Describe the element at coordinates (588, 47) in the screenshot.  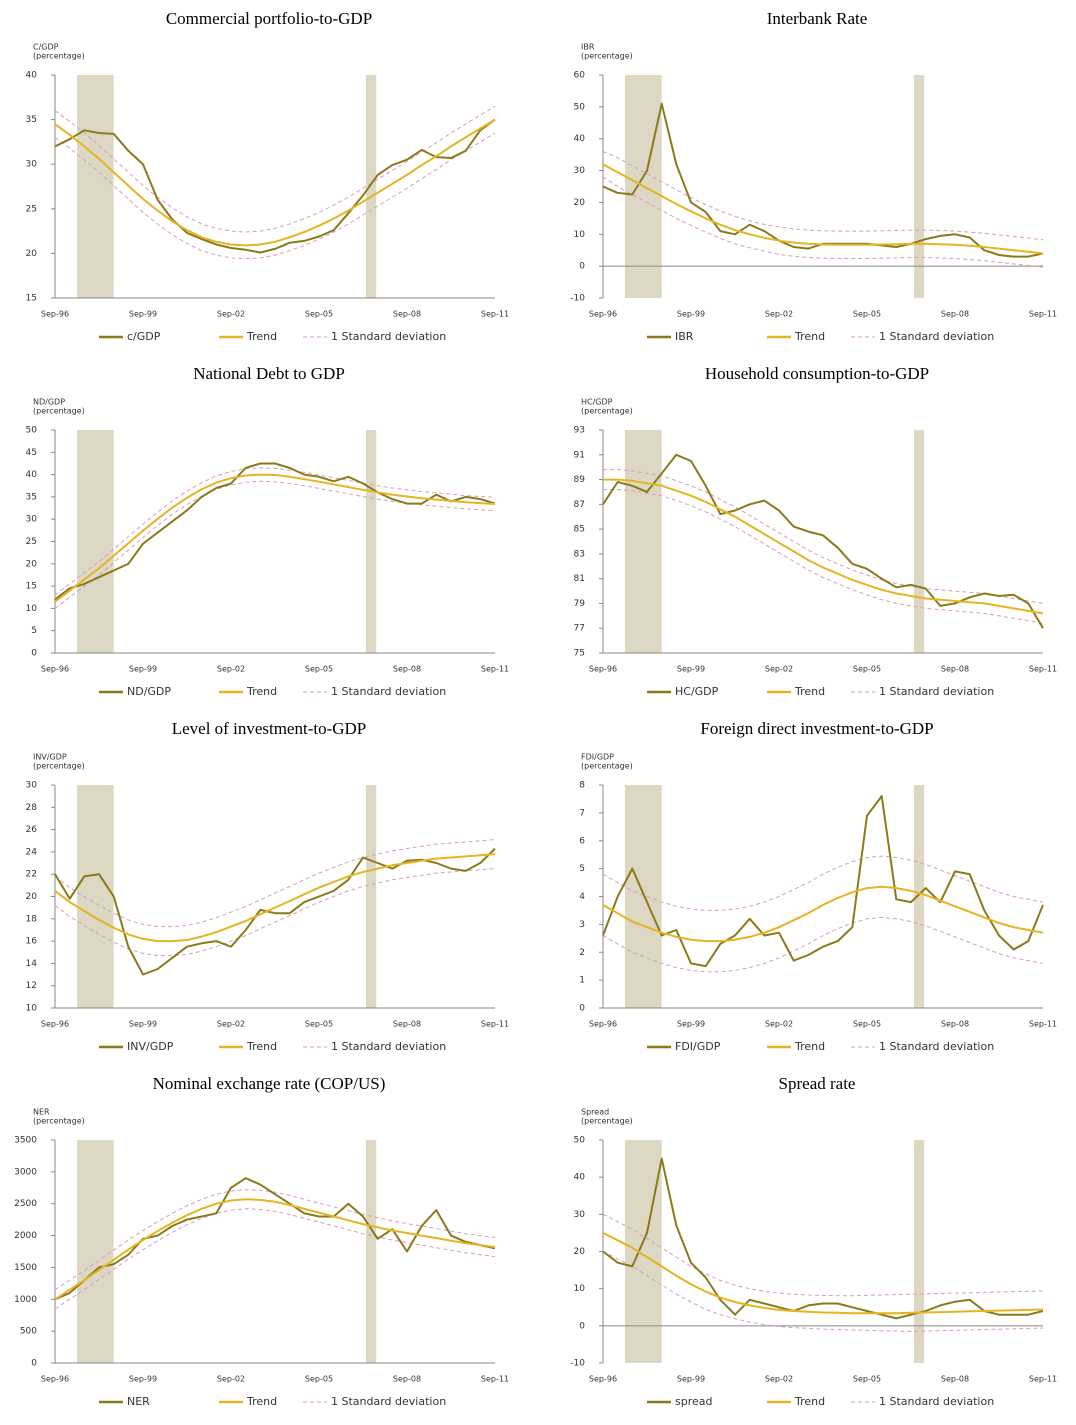
I see `y-axis-label: IBR` at that location.